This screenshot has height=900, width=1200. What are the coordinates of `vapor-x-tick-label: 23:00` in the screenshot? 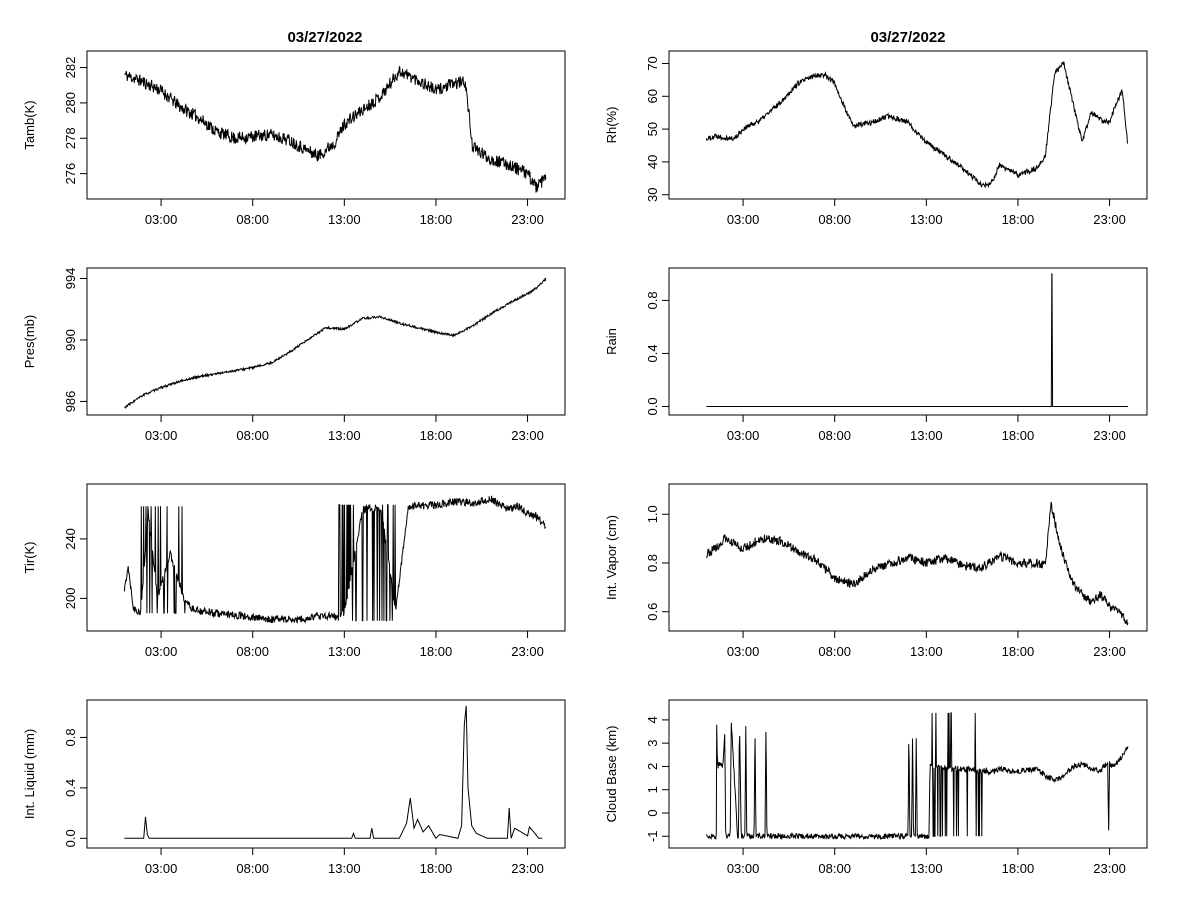 It's located at (1109, 651).